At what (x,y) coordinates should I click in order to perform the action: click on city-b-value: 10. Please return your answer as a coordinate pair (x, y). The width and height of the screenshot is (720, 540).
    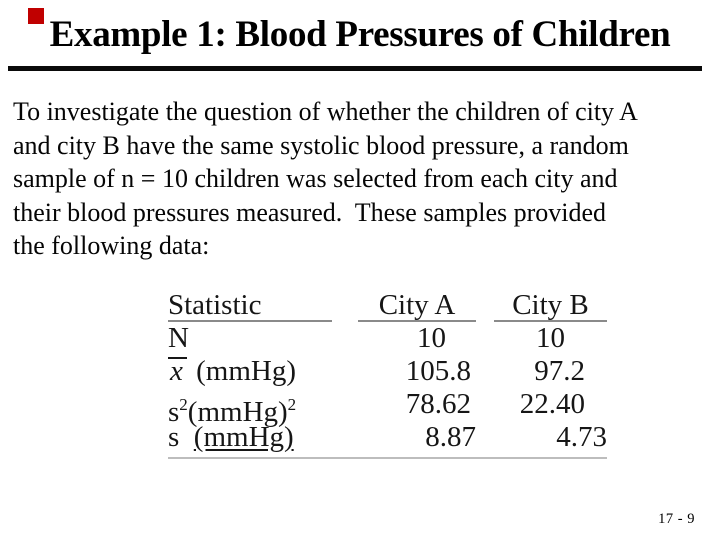
    Looking at the image, I should click on (550, 338).